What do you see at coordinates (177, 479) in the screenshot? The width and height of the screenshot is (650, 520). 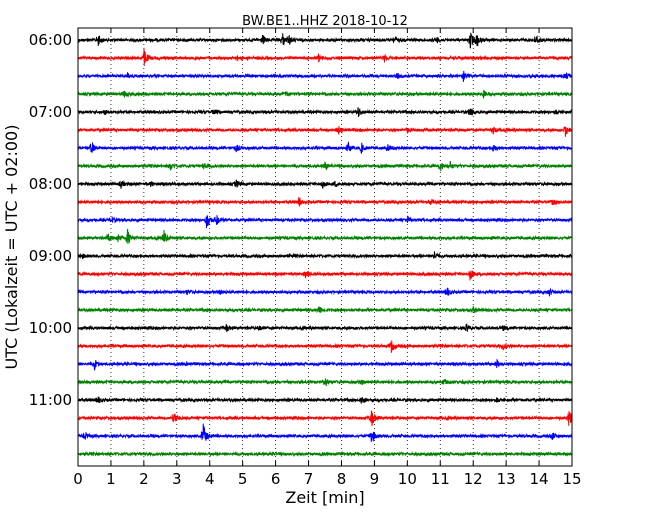 I see `x-tick-label: 3` at bounding box center [177, 479].